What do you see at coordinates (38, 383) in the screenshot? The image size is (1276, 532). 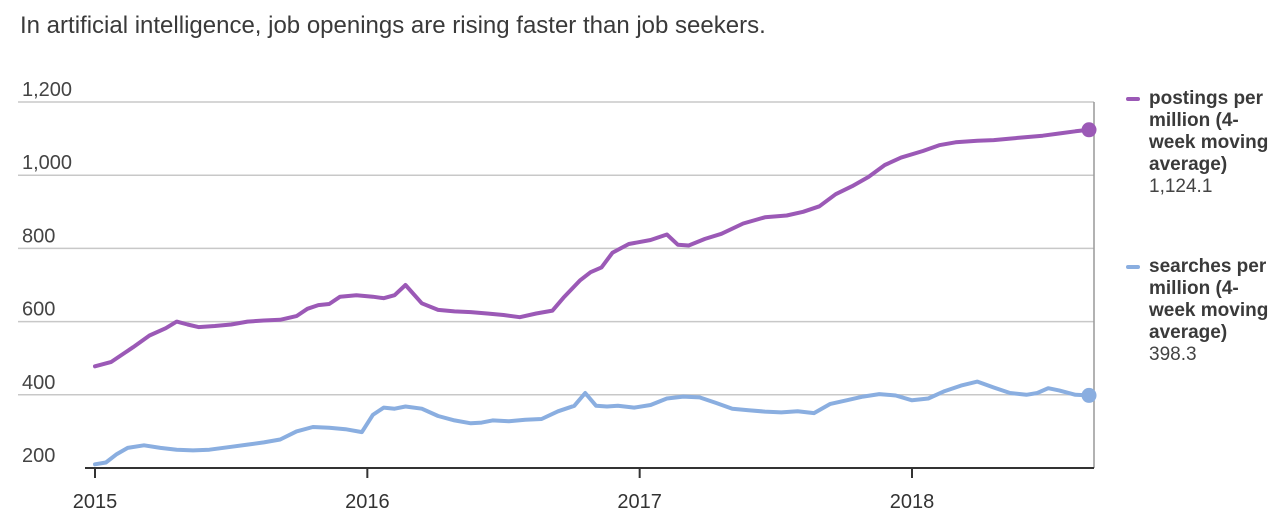 I see `y-tick-label: 400` at bounding box center [38, 383].